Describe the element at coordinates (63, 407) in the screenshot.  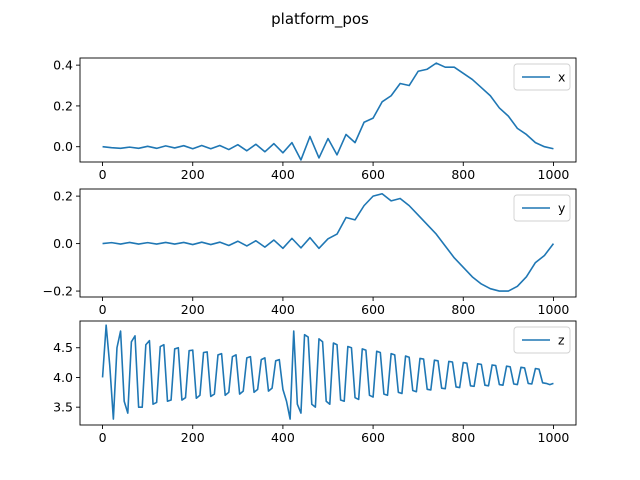
I see `y-tick-label: 3.5` at that location.